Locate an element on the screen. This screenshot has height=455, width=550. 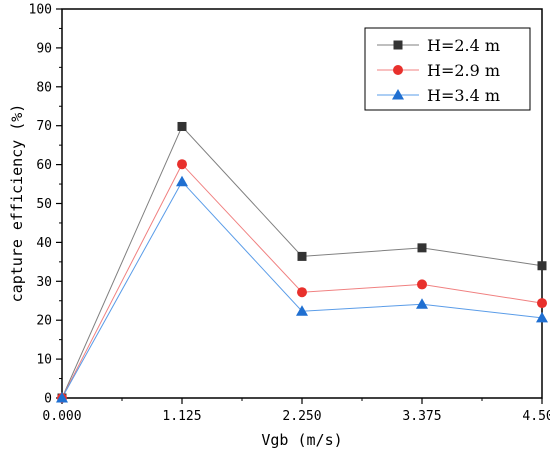
y-tick-label: 0 is located at coordinates (48, 399).